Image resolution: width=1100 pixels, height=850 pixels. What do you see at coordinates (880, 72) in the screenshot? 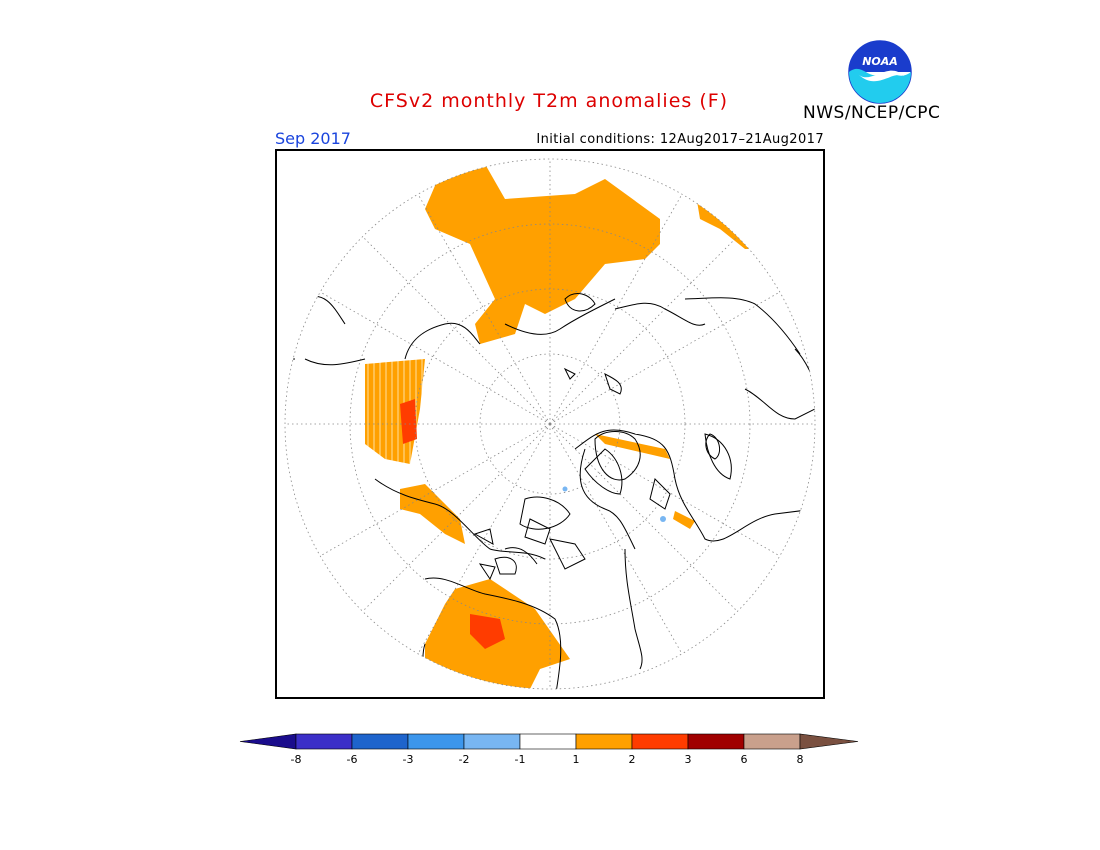
I see `noaa-logo: NOAA` at bounding box center [880, 72].